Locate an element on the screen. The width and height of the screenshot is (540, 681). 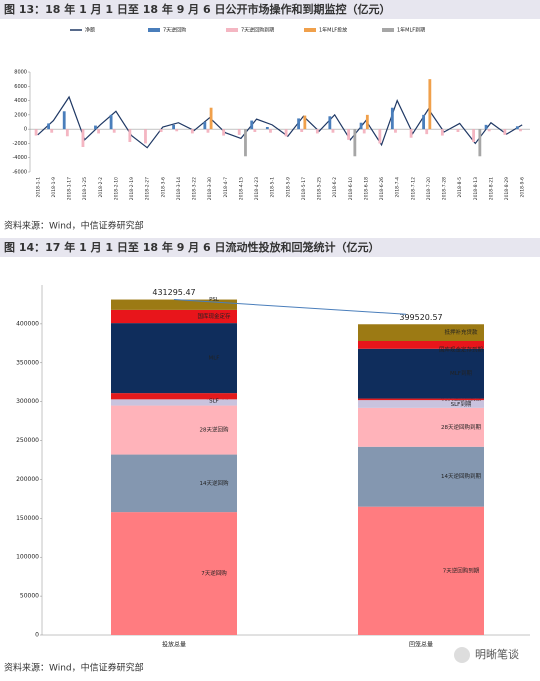
x-tick-label: 2018-7-4 is located at coordinates (398, 187).